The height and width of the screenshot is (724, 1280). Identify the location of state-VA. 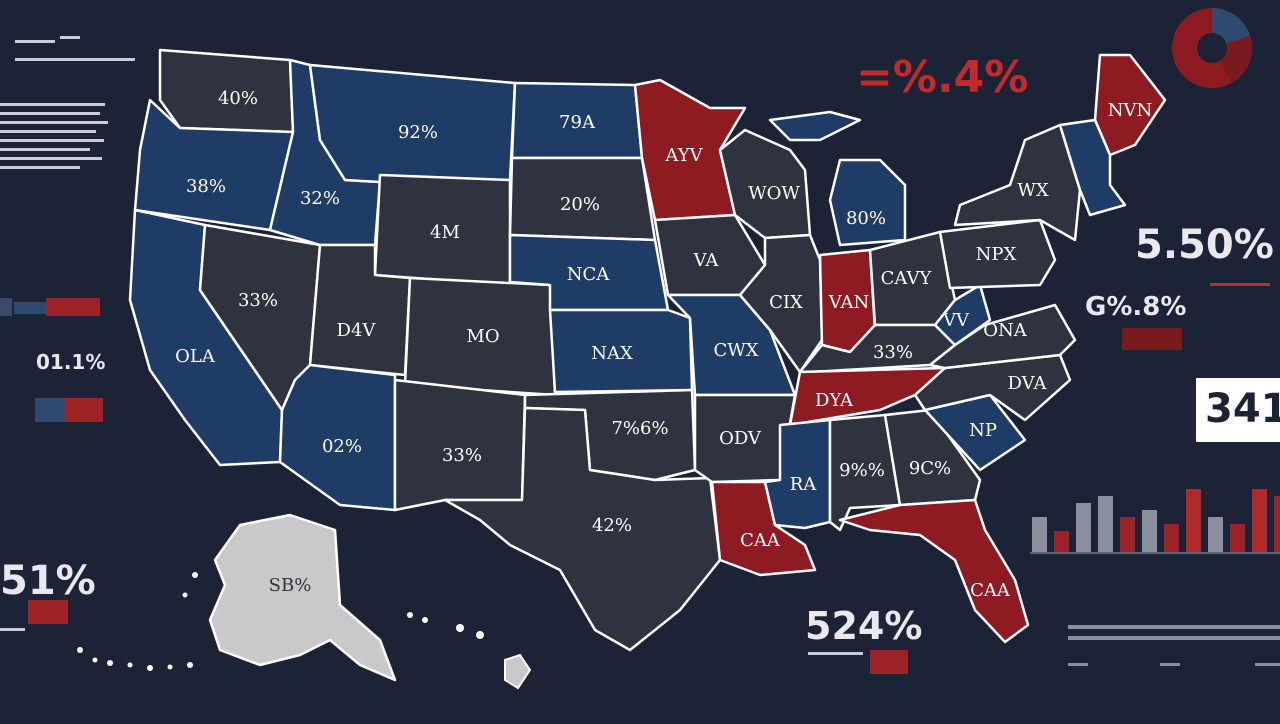
(1002, 336).